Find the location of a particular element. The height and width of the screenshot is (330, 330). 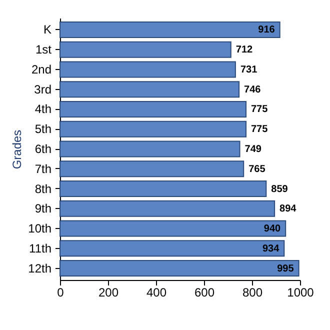

data-label: 934 is located at coordinates (271, 248).